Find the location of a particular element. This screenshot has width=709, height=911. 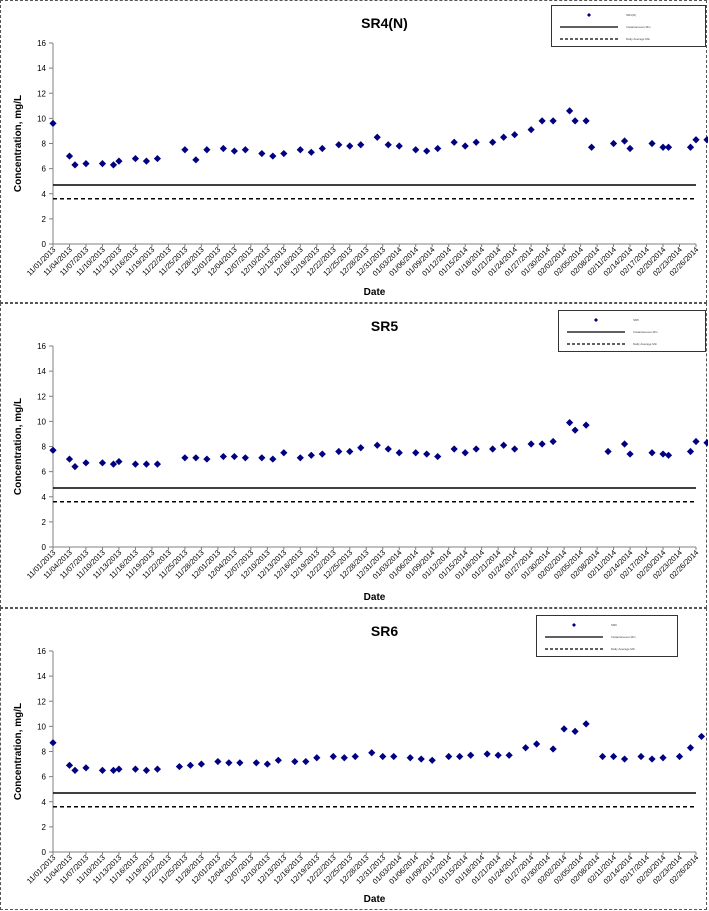

data-series is located at coordinates (378, 138).